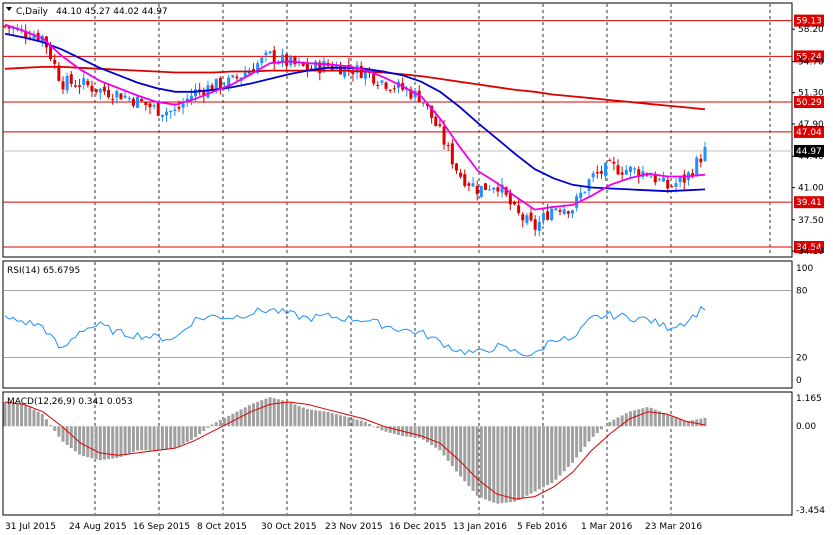 The height and width of the screenshot is (535, 833). Describe the element at coordinates (222, 527) in the screenshot. I see `x-tick-label: 8 Oct 2015` at that location.